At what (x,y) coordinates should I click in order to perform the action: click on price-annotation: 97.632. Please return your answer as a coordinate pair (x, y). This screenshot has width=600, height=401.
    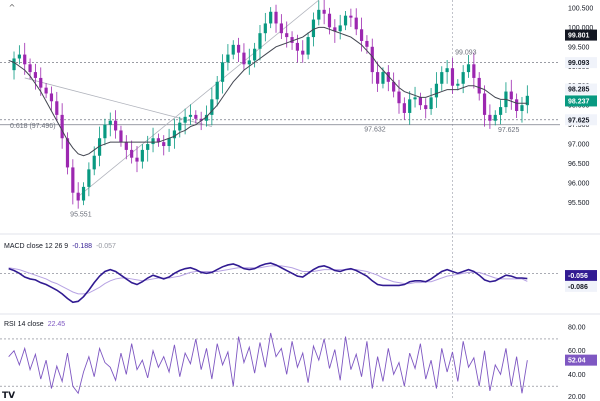
    Looking at the image, I should click on (375, 129).